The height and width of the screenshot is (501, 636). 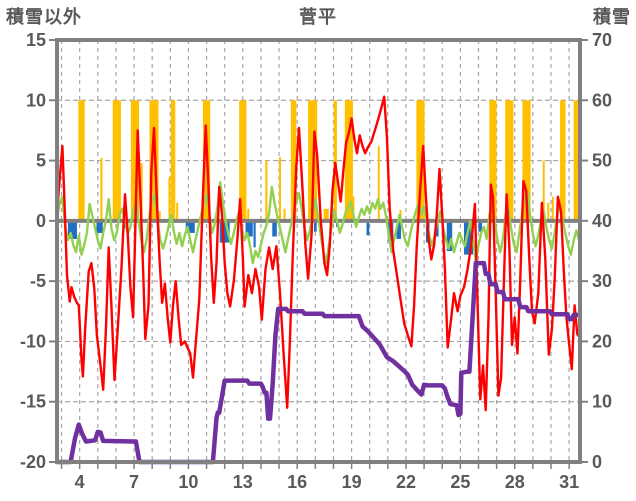 What do you see at coordinates (602, 100) in the screenshot?
I see `right-tick-label: 60` at bounding box center [602, 100].